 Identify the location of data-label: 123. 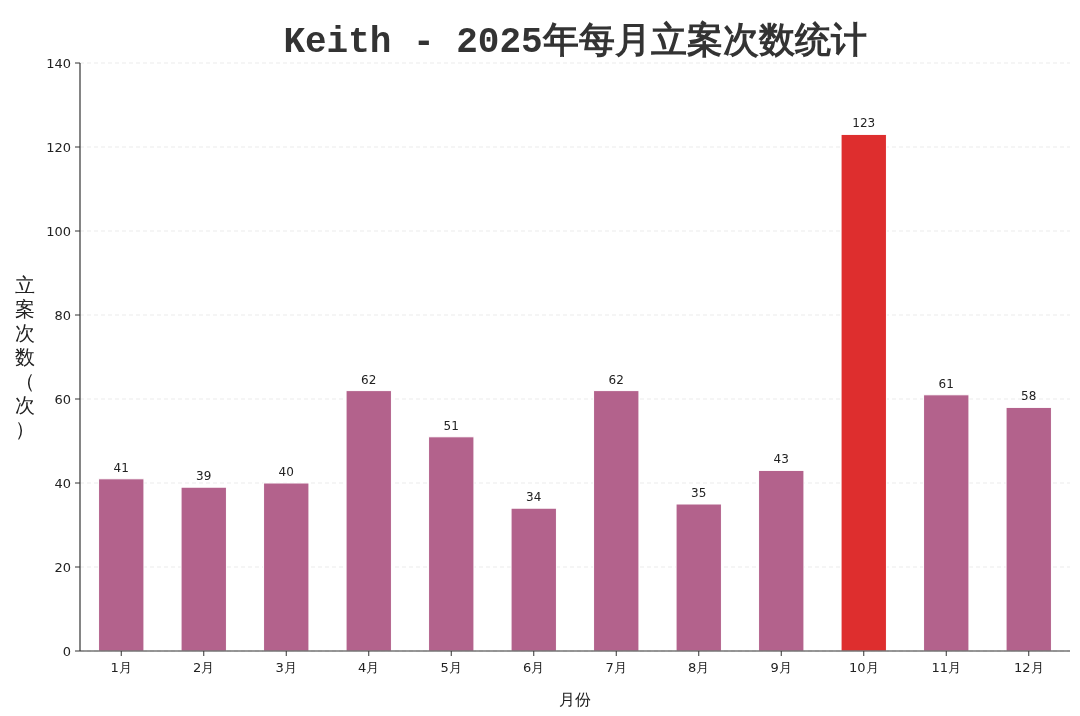
(864, 123).